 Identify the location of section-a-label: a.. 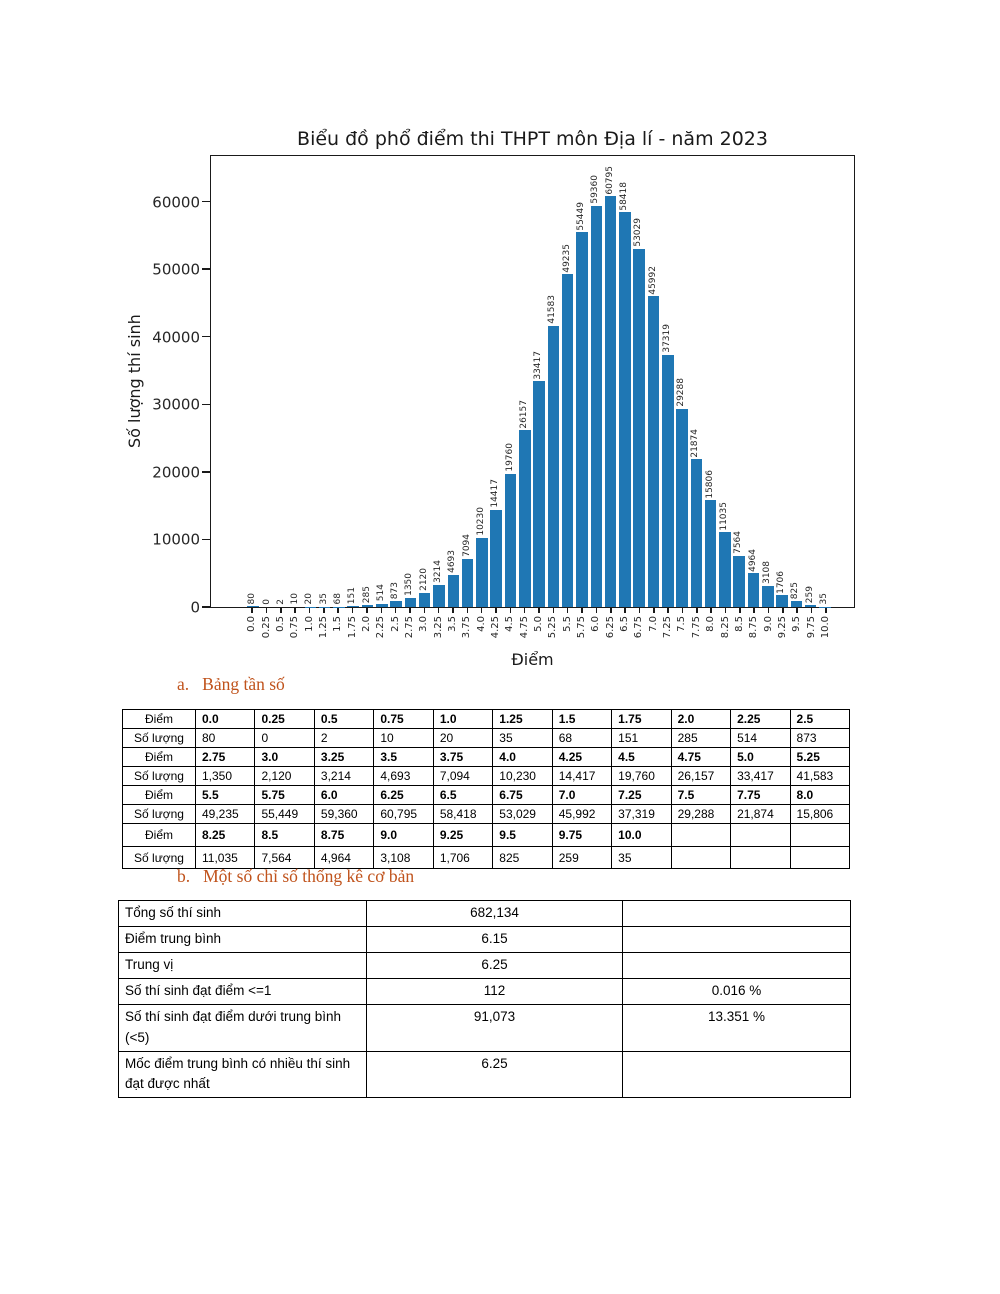
(183, 684).